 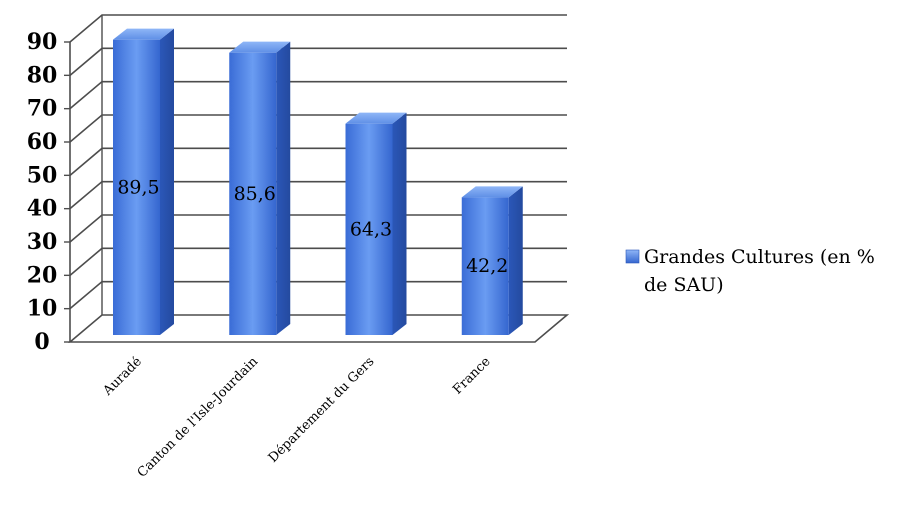 What do you see at coordinates (42, 275) in the screenshot?
I see `y-tick-label: 20` at bounding box center [42, 275].